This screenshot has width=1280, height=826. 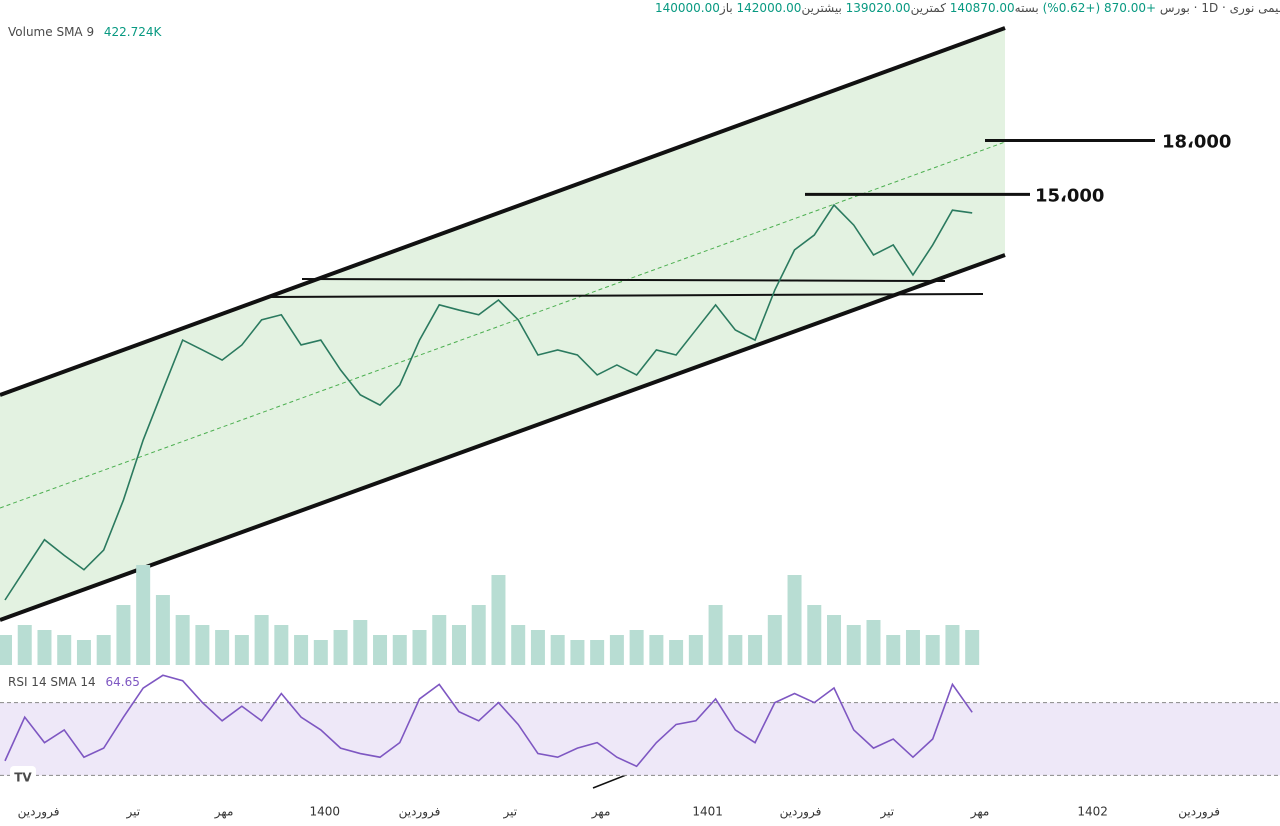 What do you see at coordinates (122, 682) in the screenshot?
I see `rsi-value: 64.65` at bounding box center [122, 682].